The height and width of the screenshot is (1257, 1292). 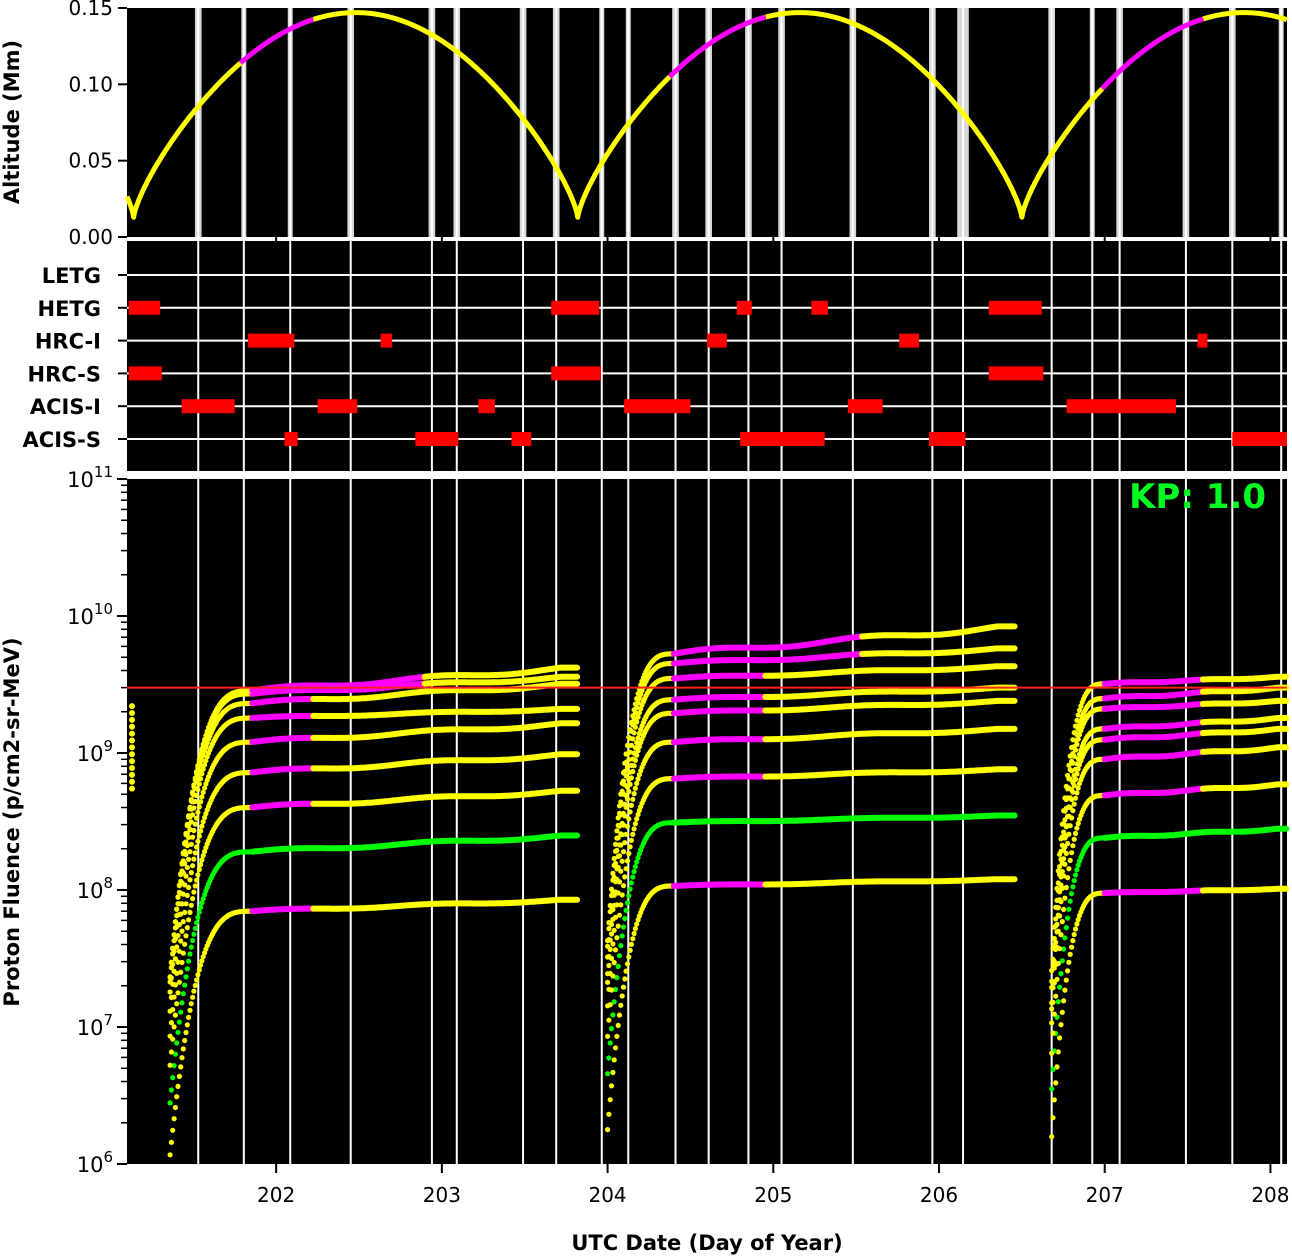 What do you see at coordinates (90, 10) in the screenshot?
I see `y-tick-label: 0.15` at bounding box center [90, 10].